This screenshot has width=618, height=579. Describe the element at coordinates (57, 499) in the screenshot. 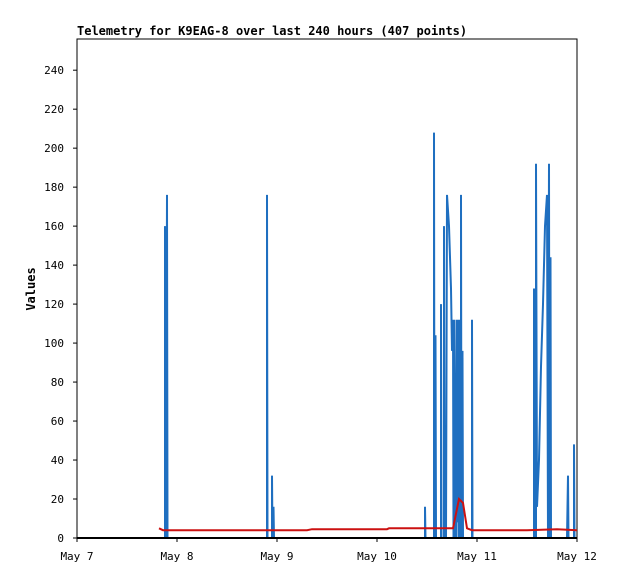

I see `y-tick-label: 20` at that location.